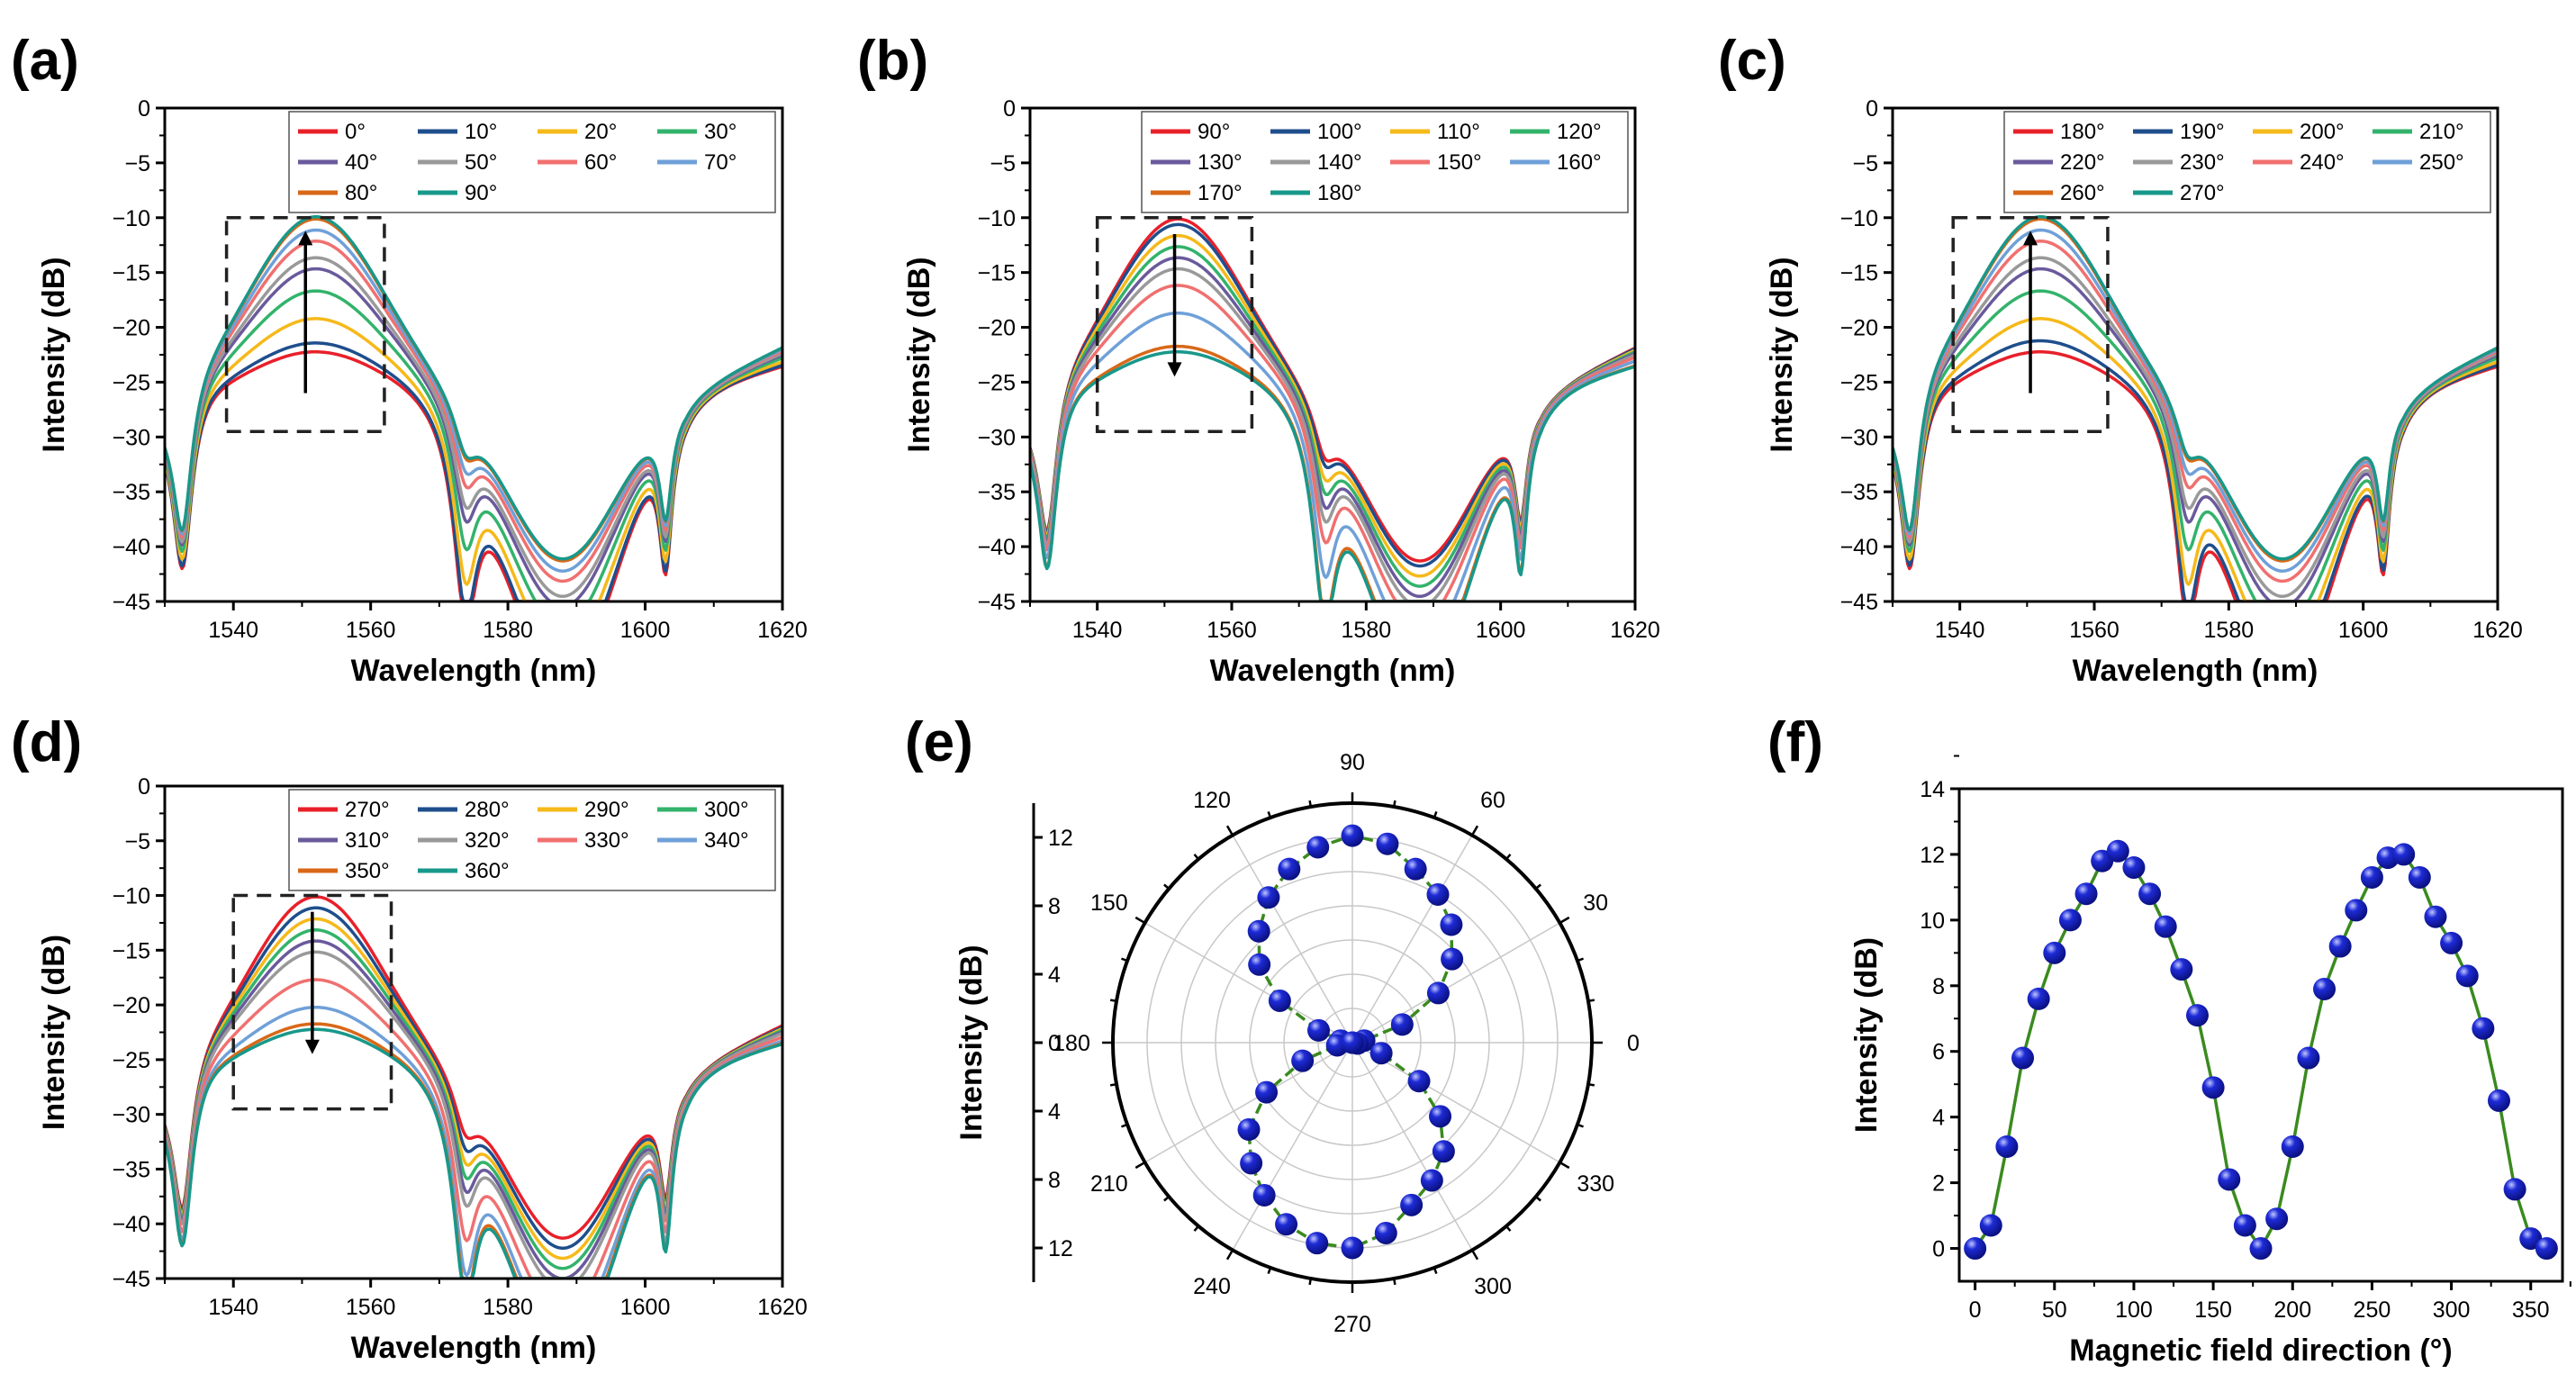 Image resolution: width=2576 pixels, height=1392 pixels. What do you see at coordinates (481, 162) in the screenshot?
I see `legend-label: 50°` at bounding box center [481, 162].